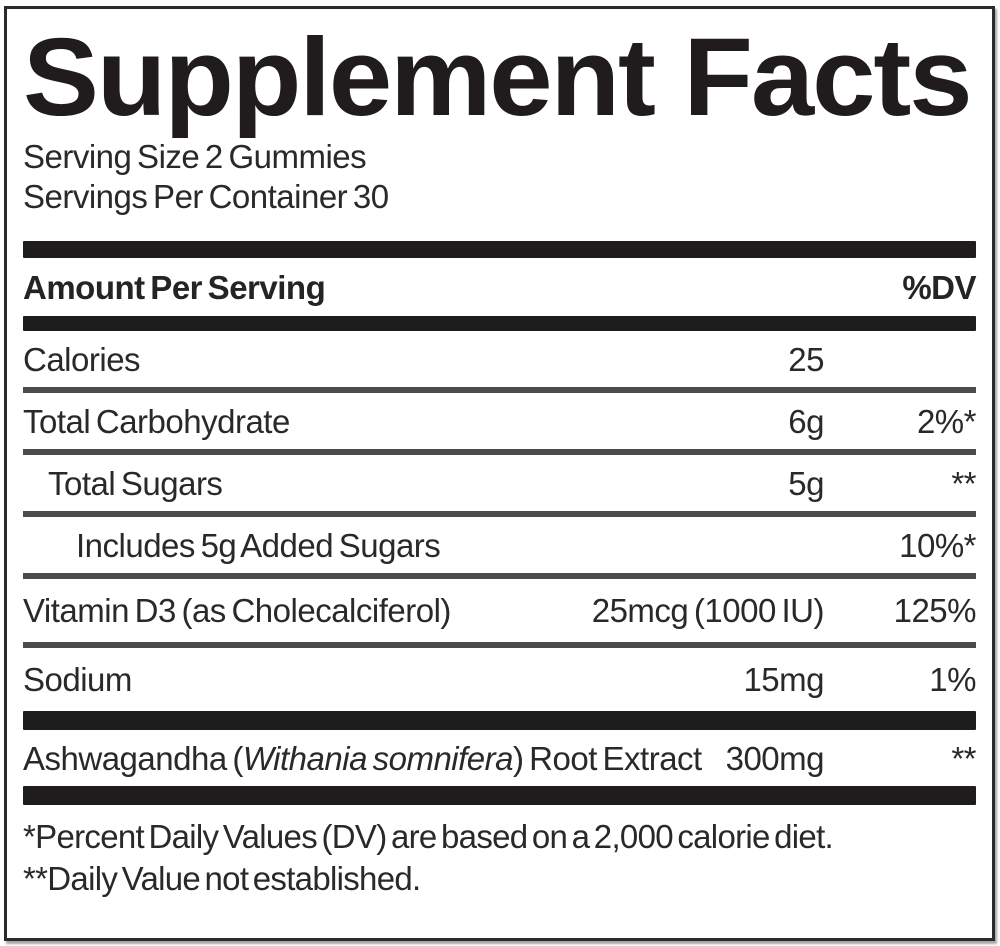  Describe the element at coordinates (806, 421) in the screenshot. I see `nutrient-amount: 6g` at that location.